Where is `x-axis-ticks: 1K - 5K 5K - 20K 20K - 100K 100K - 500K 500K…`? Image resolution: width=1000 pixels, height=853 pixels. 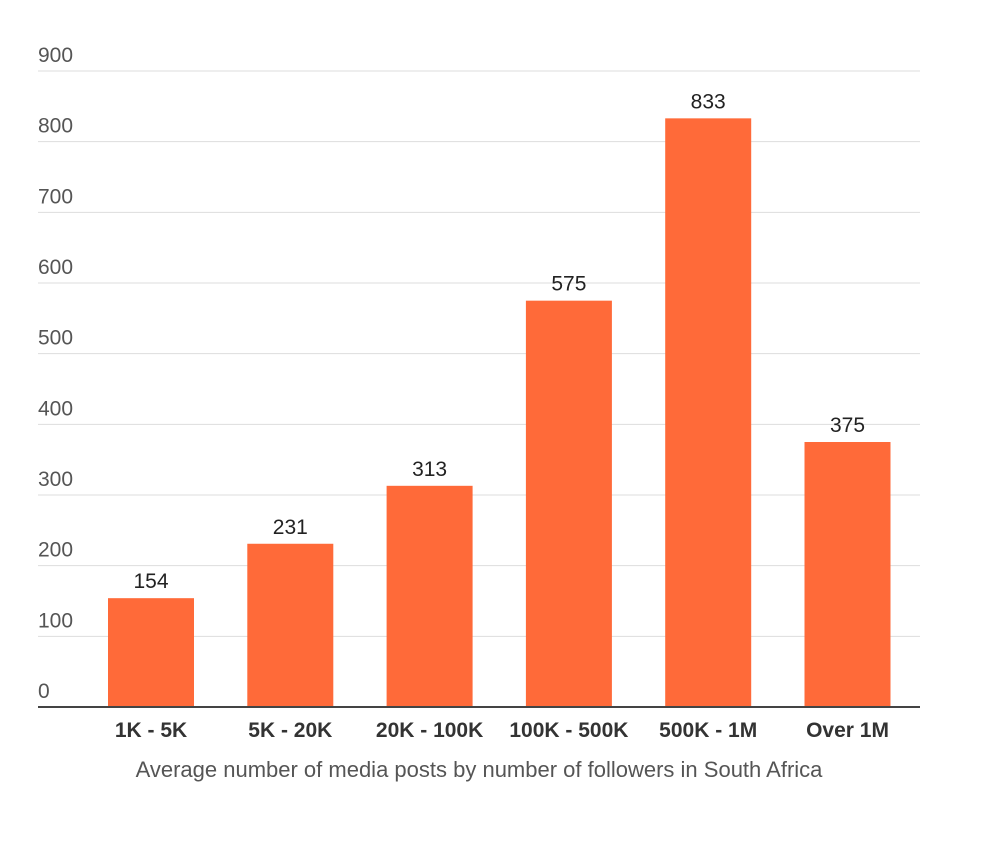 x-axis-ticks: 1K - 5K 5K - 20K 20K - 100K 100K - 500K 500K… is located at coordinates (502, 730).